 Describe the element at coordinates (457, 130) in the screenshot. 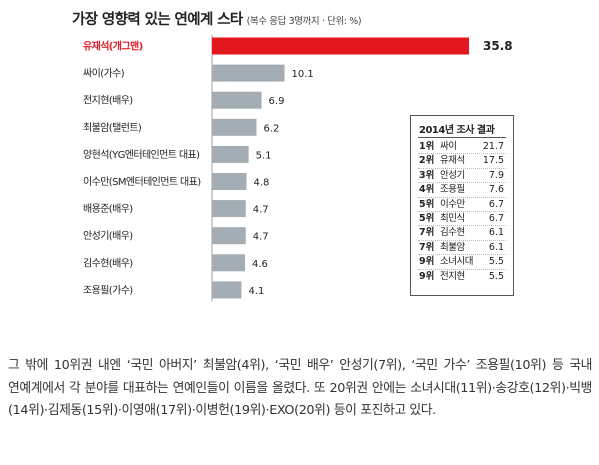

I see `survey-2014-title: 2014년 조사 결과` at that location.